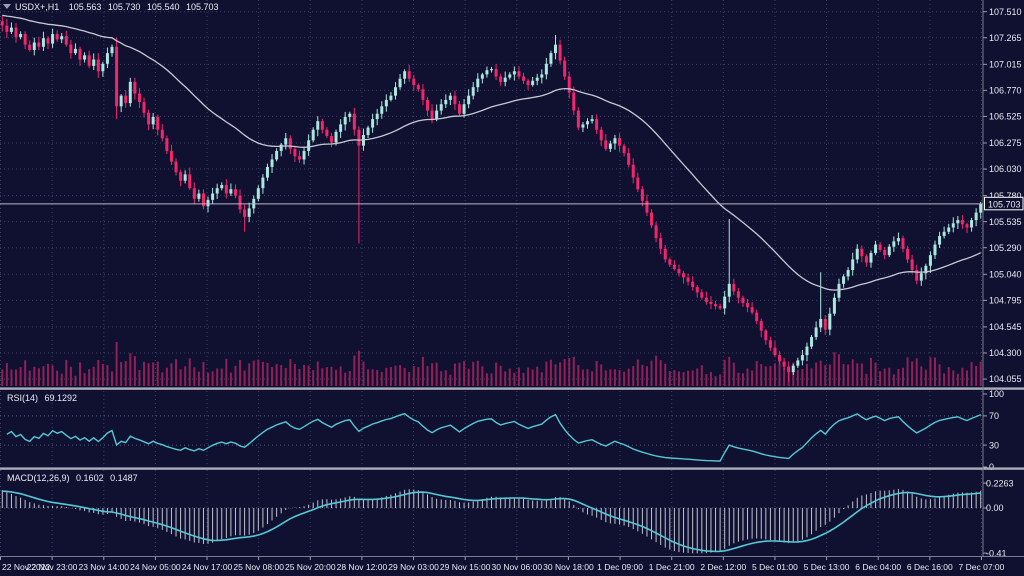 This screenshot has width=1024, height=576. What do you see at coordinates (1005, 196) in the screenshot?
I see `price-tick-label: 105.780` at bounding box center [1005, 196].